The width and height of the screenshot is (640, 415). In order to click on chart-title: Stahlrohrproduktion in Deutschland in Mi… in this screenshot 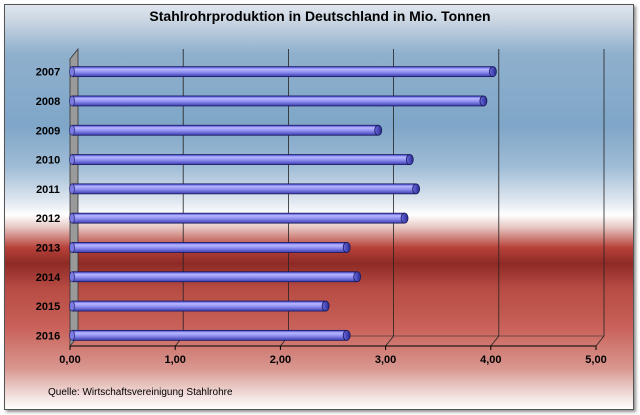, I will do `click(320, 16)`.